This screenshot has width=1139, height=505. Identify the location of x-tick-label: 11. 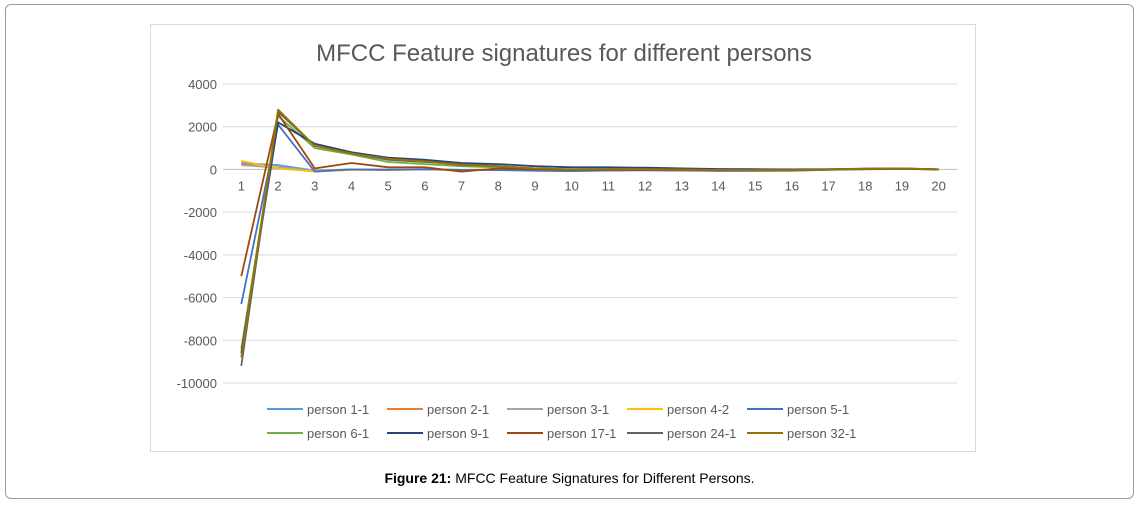
(609, 185).